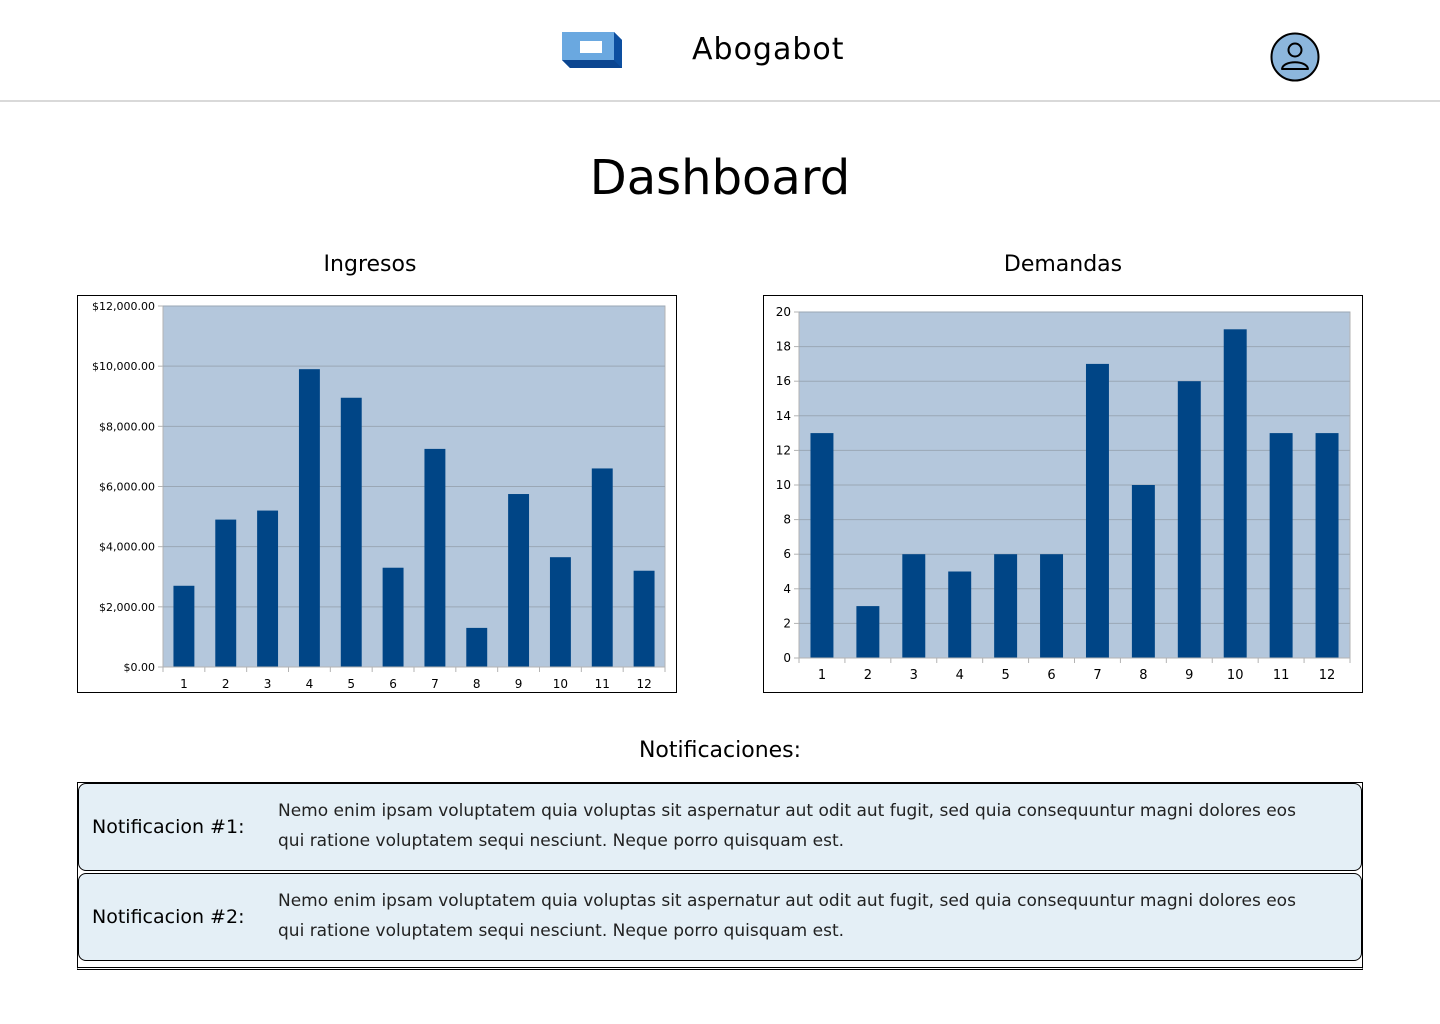 This screenshot has height=1024, width=1440. I want to click on y-tick-label: $4,000.00, so click(127, 547).